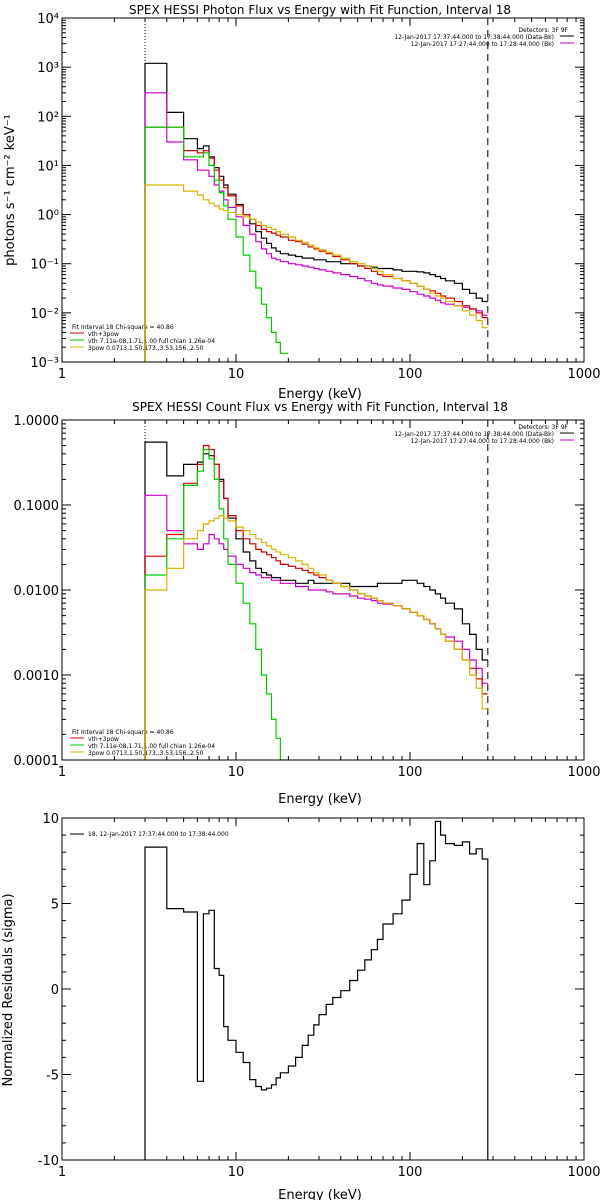  Describe the element at coordinates (48, 216) in the screenshot. I see `y-tick-label: 10⁰` at that location.